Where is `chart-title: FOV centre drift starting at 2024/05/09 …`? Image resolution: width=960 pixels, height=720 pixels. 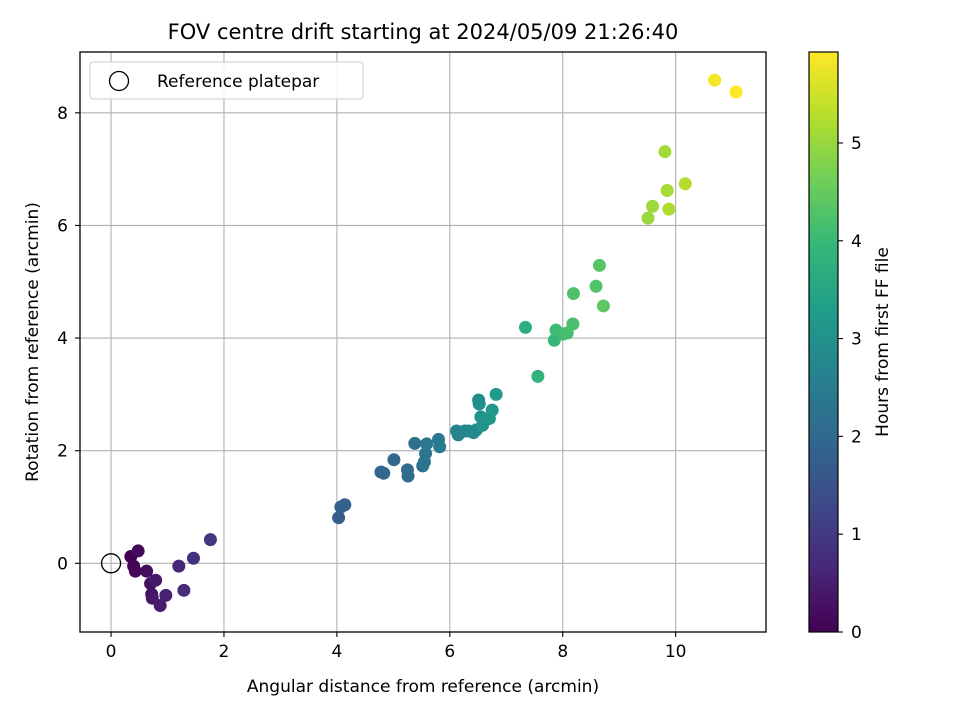
chart-title: FOV centre drift starting at 2024/05/09 … is located at coordinates (423, 32).